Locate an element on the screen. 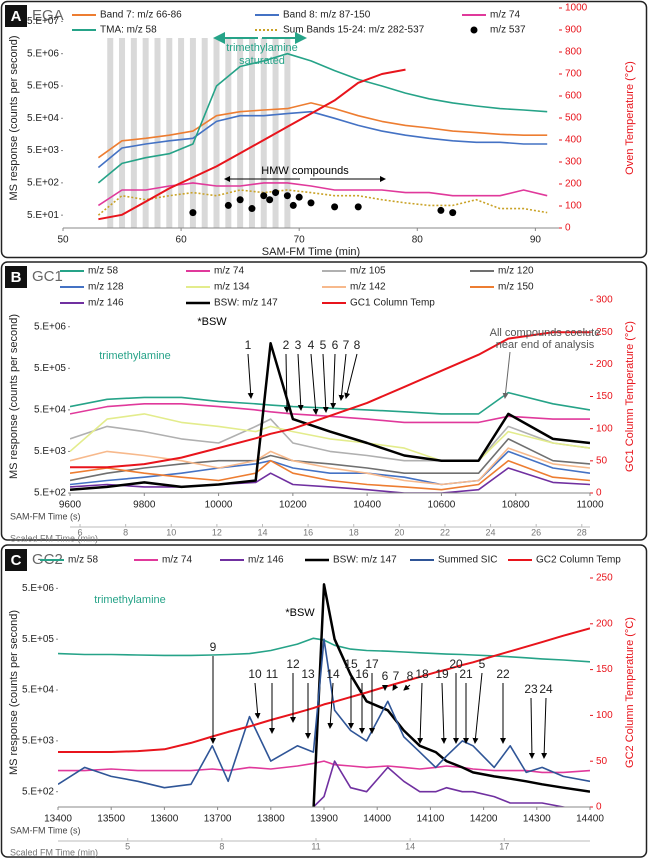 Image resolution: width=648 pixels, height=859 pixels. x2-tick-label: 28 is located at coordinates (582, 532).